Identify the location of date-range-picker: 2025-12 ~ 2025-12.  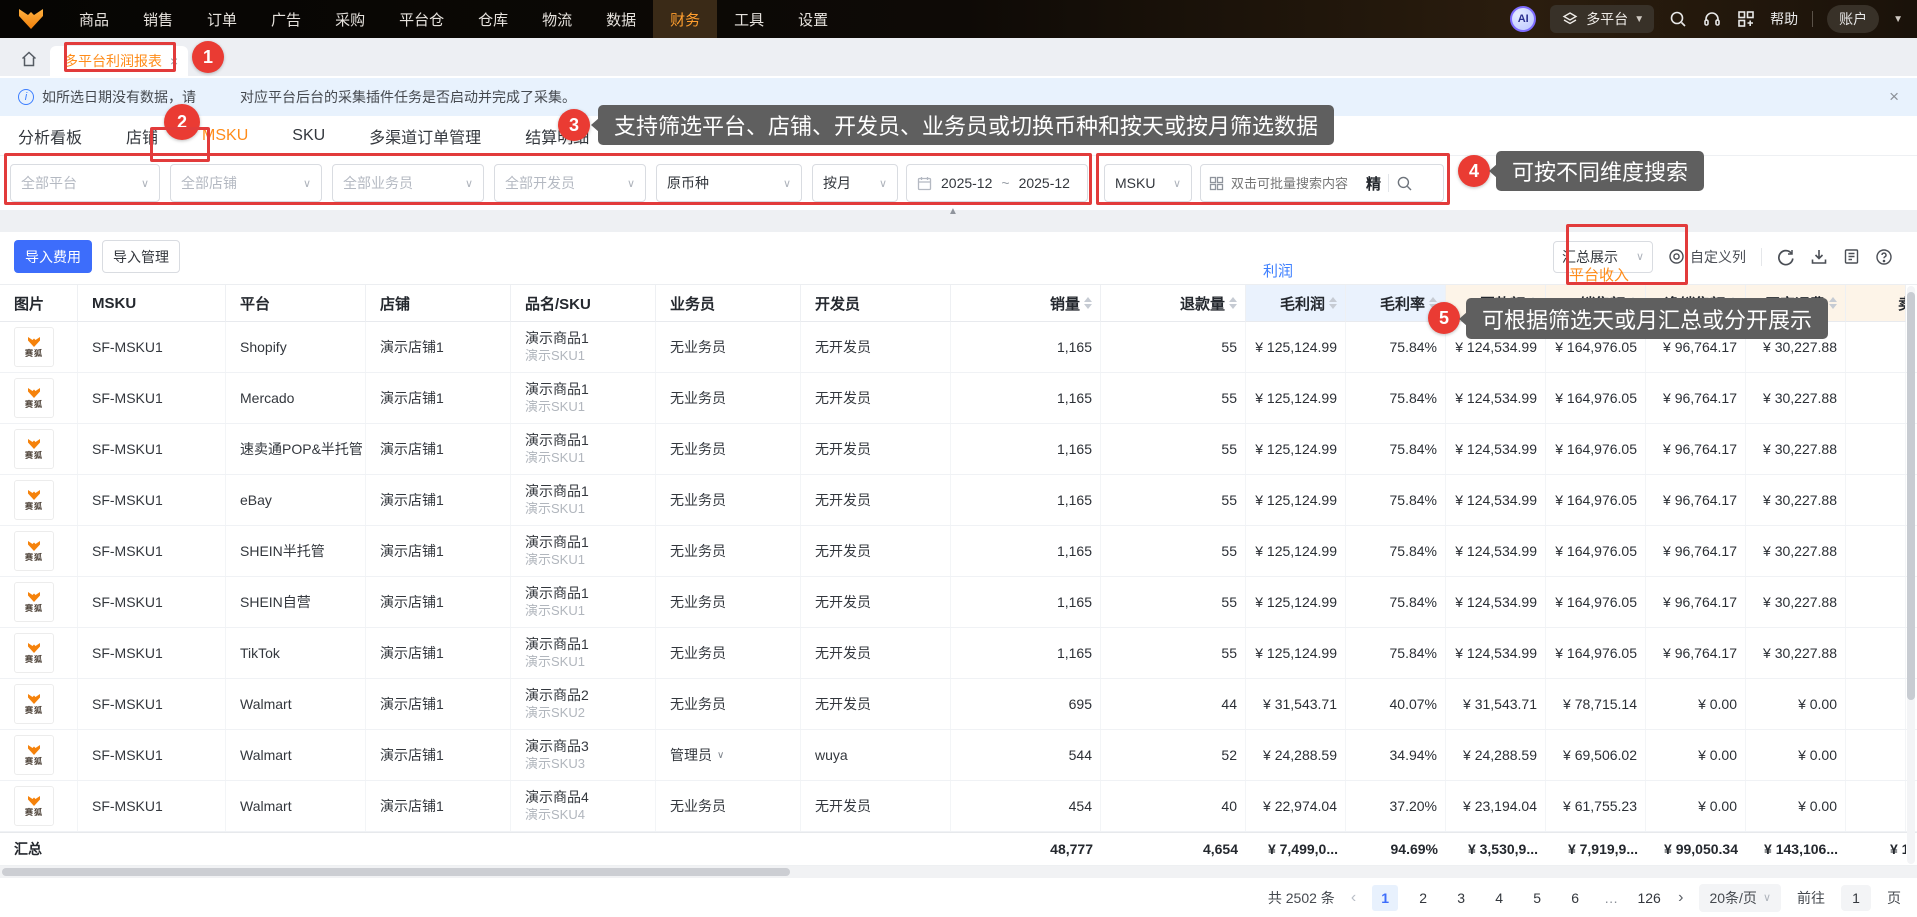
(997, 183).